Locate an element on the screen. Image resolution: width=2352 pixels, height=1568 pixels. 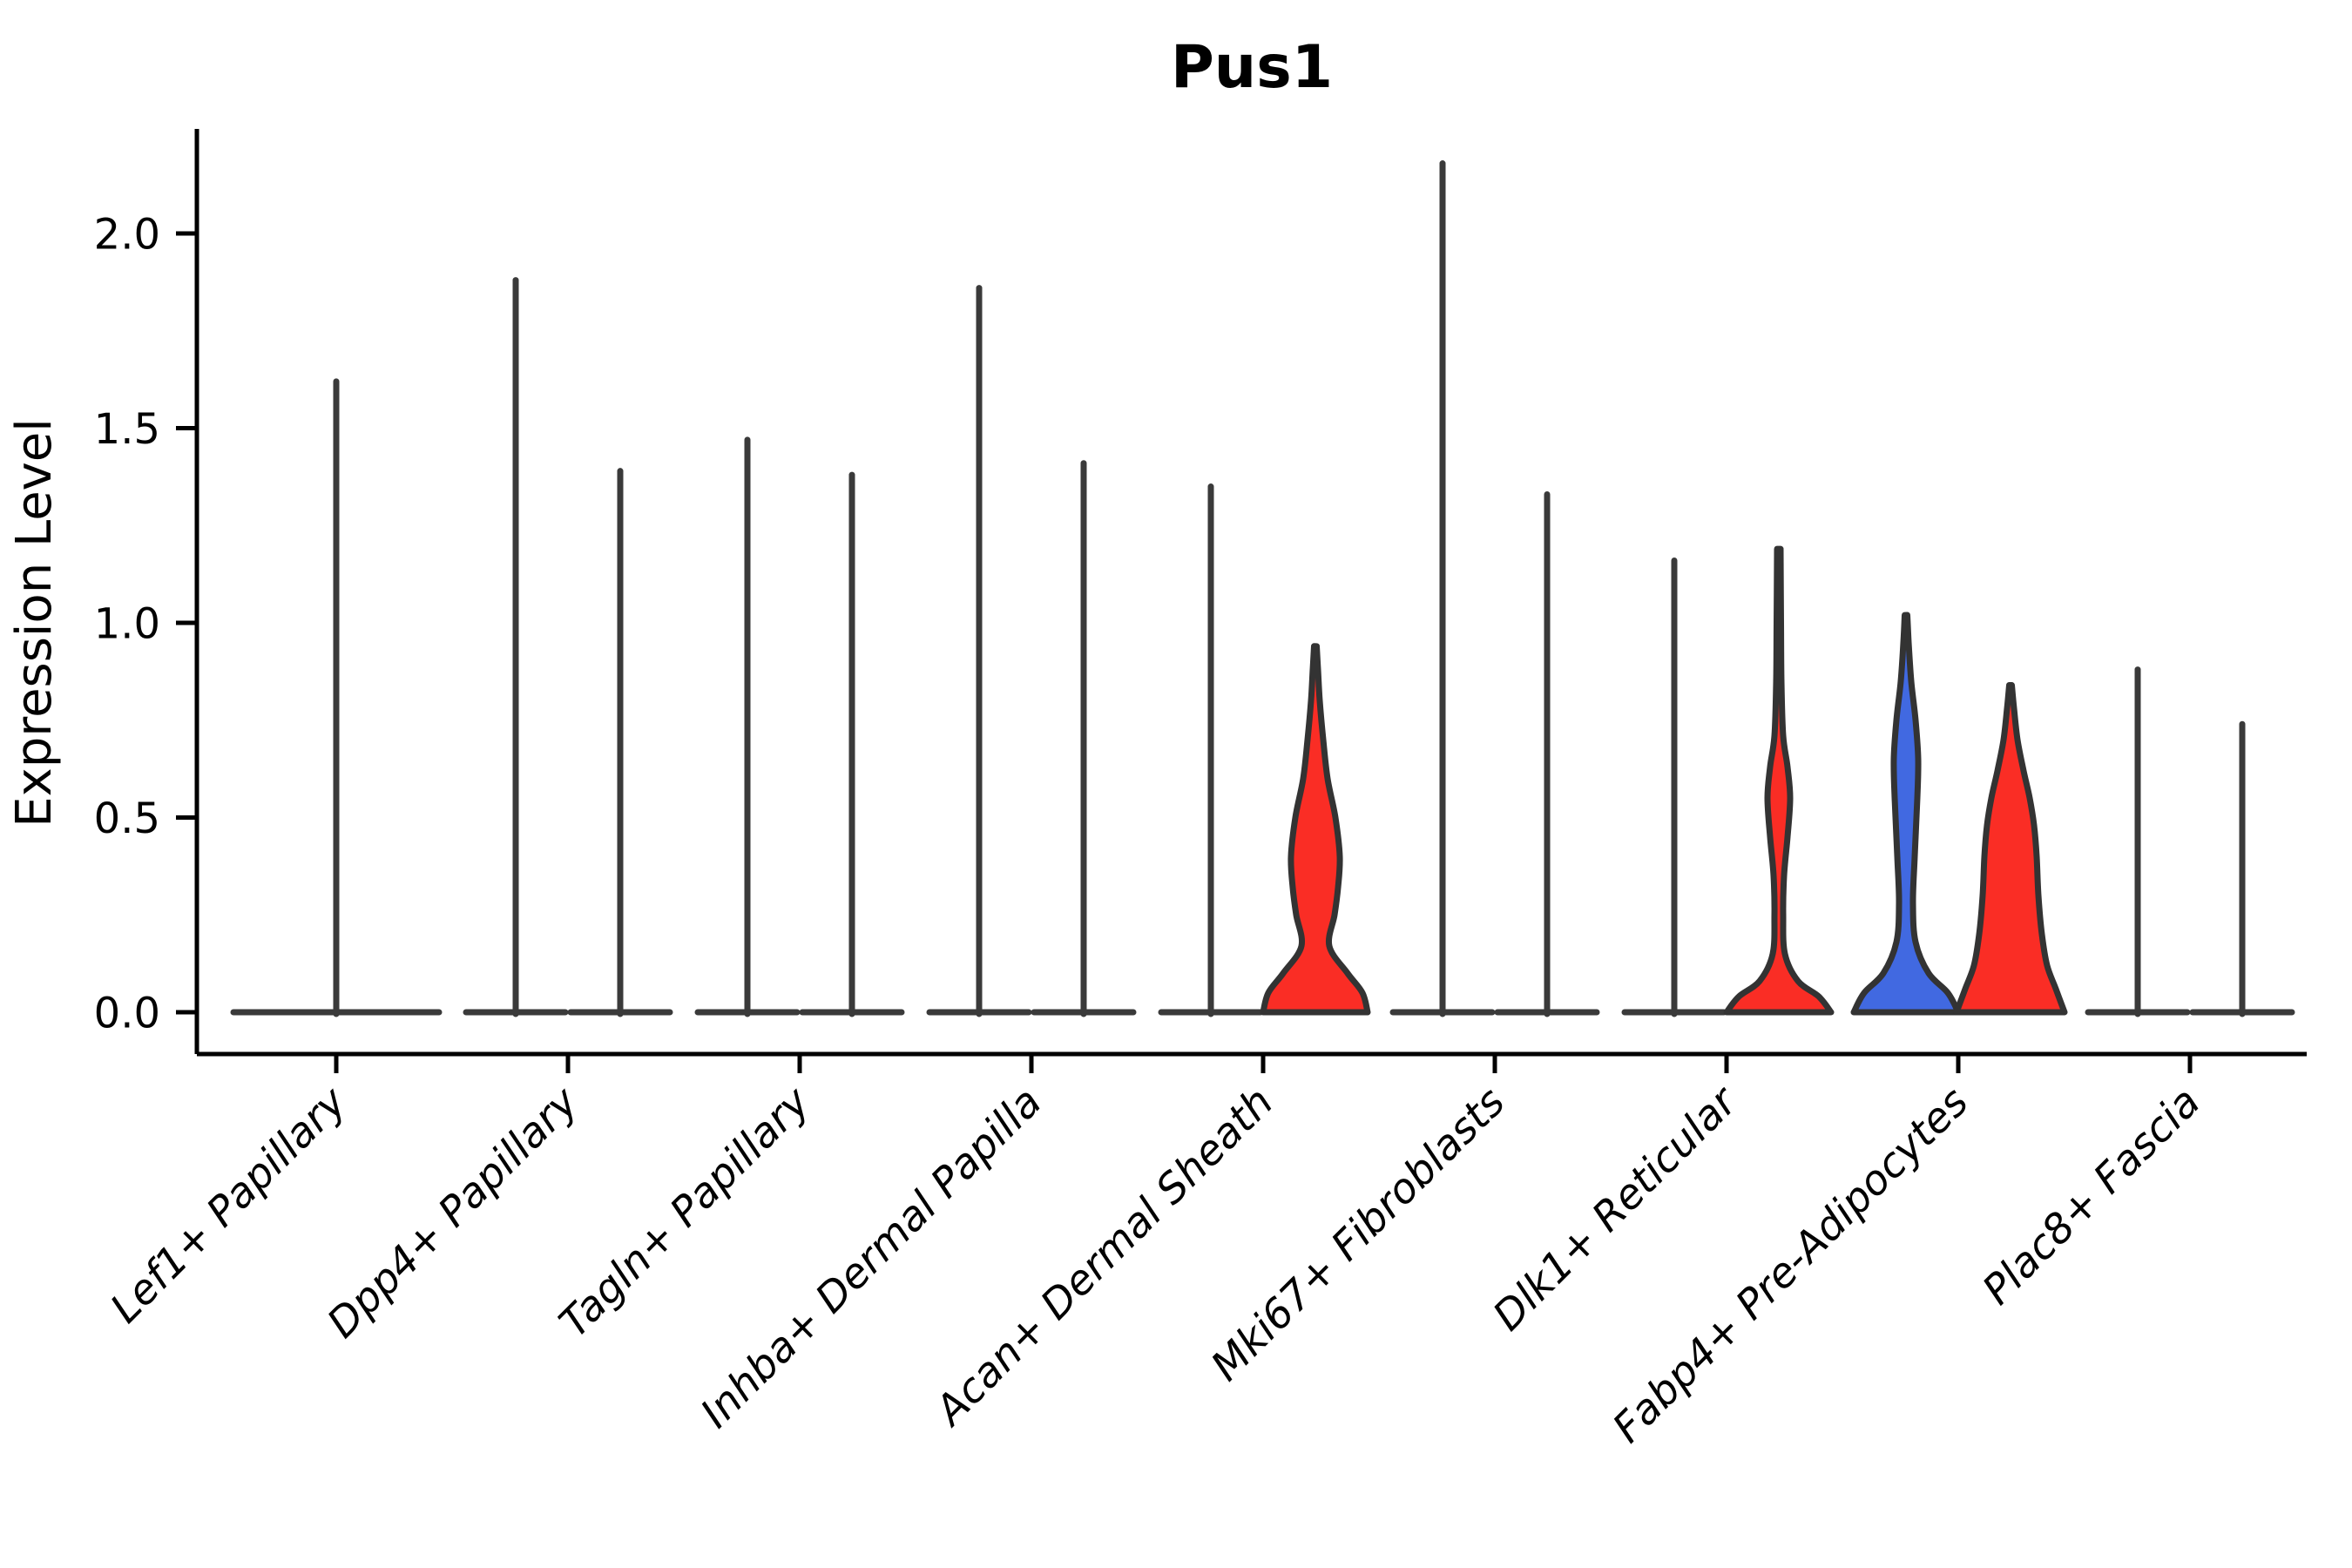
y-tick-label: 2.0 is located at coordinates (127, 235).